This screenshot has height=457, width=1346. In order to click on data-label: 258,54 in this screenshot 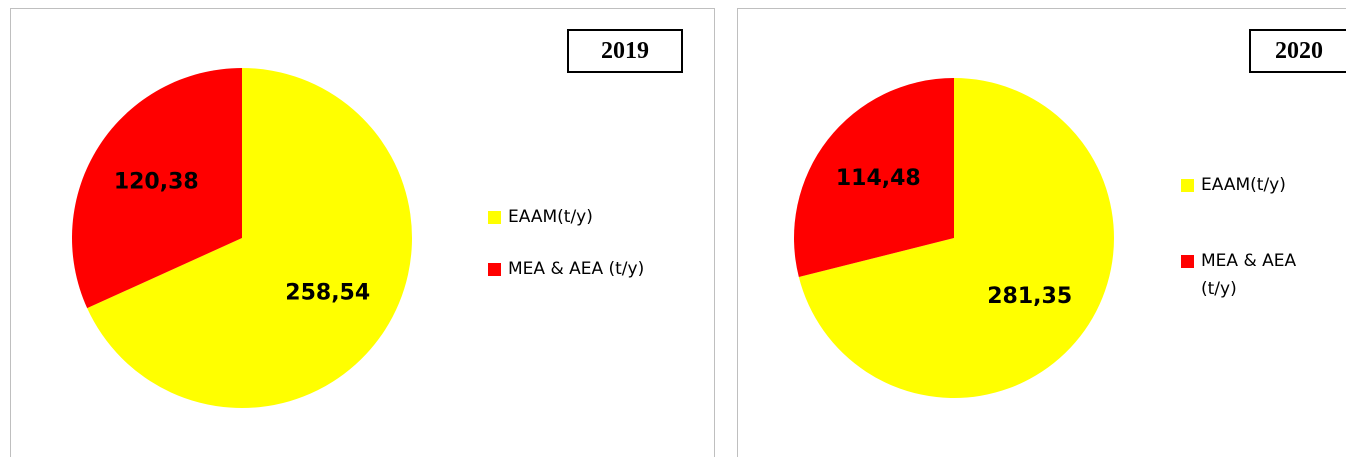, I will do `click(327, 292)`.